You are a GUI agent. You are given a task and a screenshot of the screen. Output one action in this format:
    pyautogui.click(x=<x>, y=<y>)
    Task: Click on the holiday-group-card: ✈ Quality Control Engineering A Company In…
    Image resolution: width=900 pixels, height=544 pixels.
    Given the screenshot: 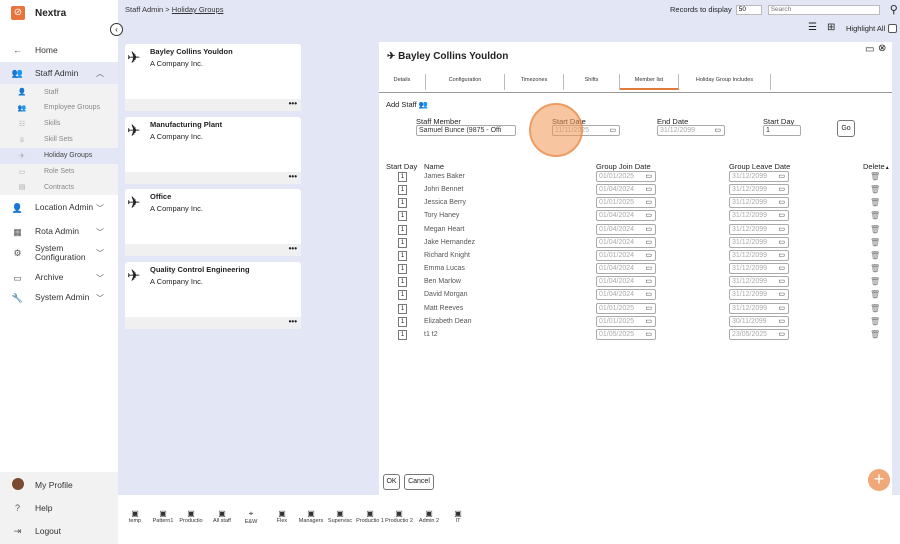 What is the action you would take?
    pyautogui.click(x=213, y=296)
    